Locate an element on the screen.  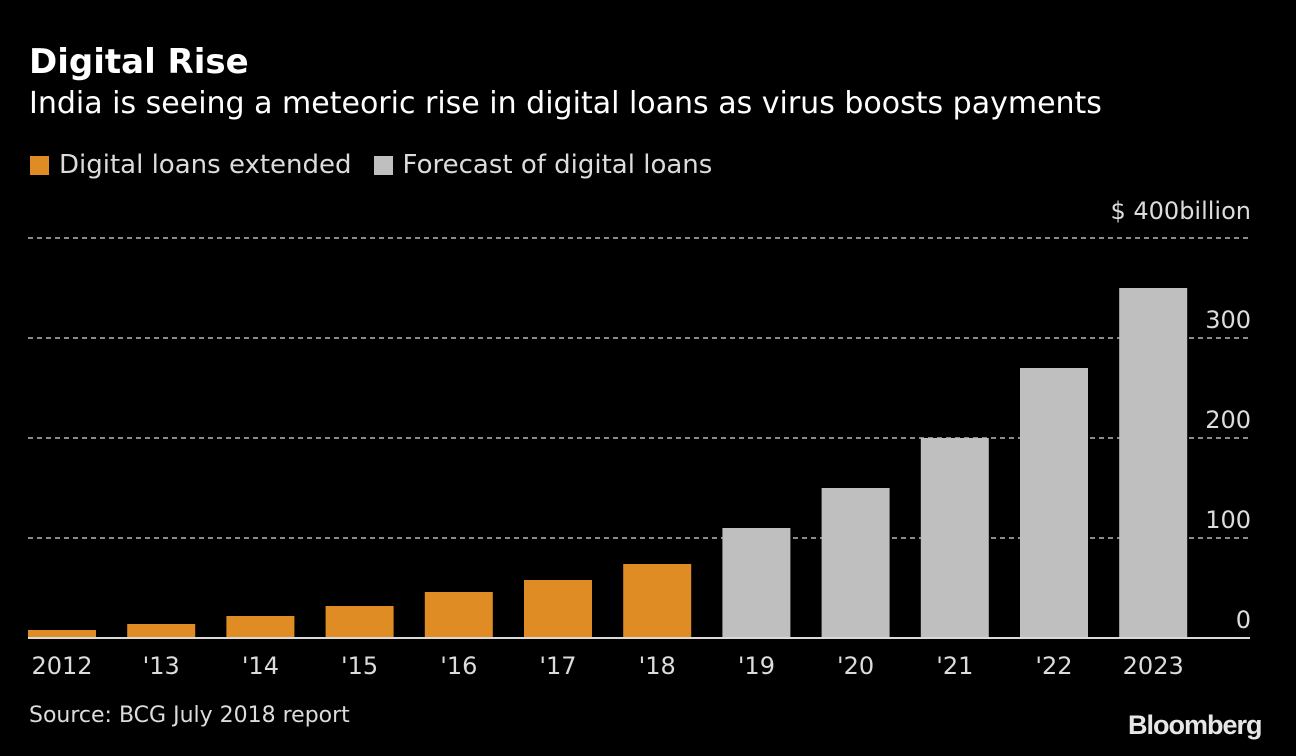
legend-label-forecast: Forecast of digital loans is located at coordinates (557, 165).